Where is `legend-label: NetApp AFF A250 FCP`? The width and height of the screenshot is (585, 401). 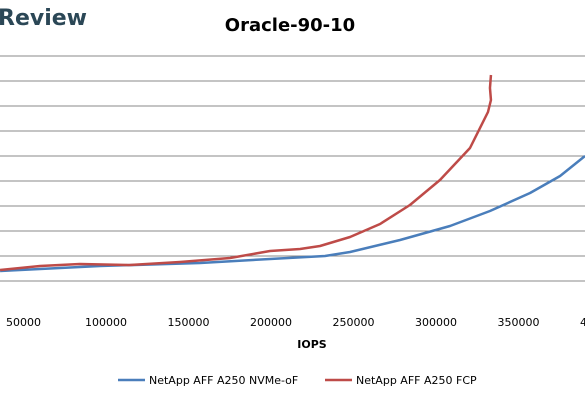 legend-label: NetApp AFF A250 FCP is located at coordinates (416, 380).